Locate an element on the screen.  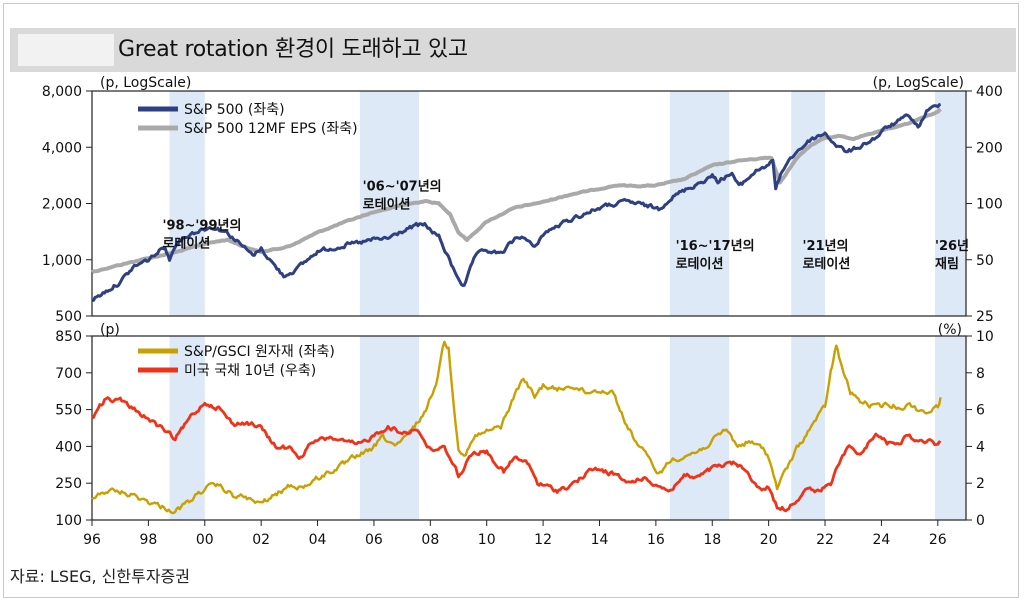
legend-label: S&P/GSCI 원자재 (좌축) is located at coordinates (259, 352).